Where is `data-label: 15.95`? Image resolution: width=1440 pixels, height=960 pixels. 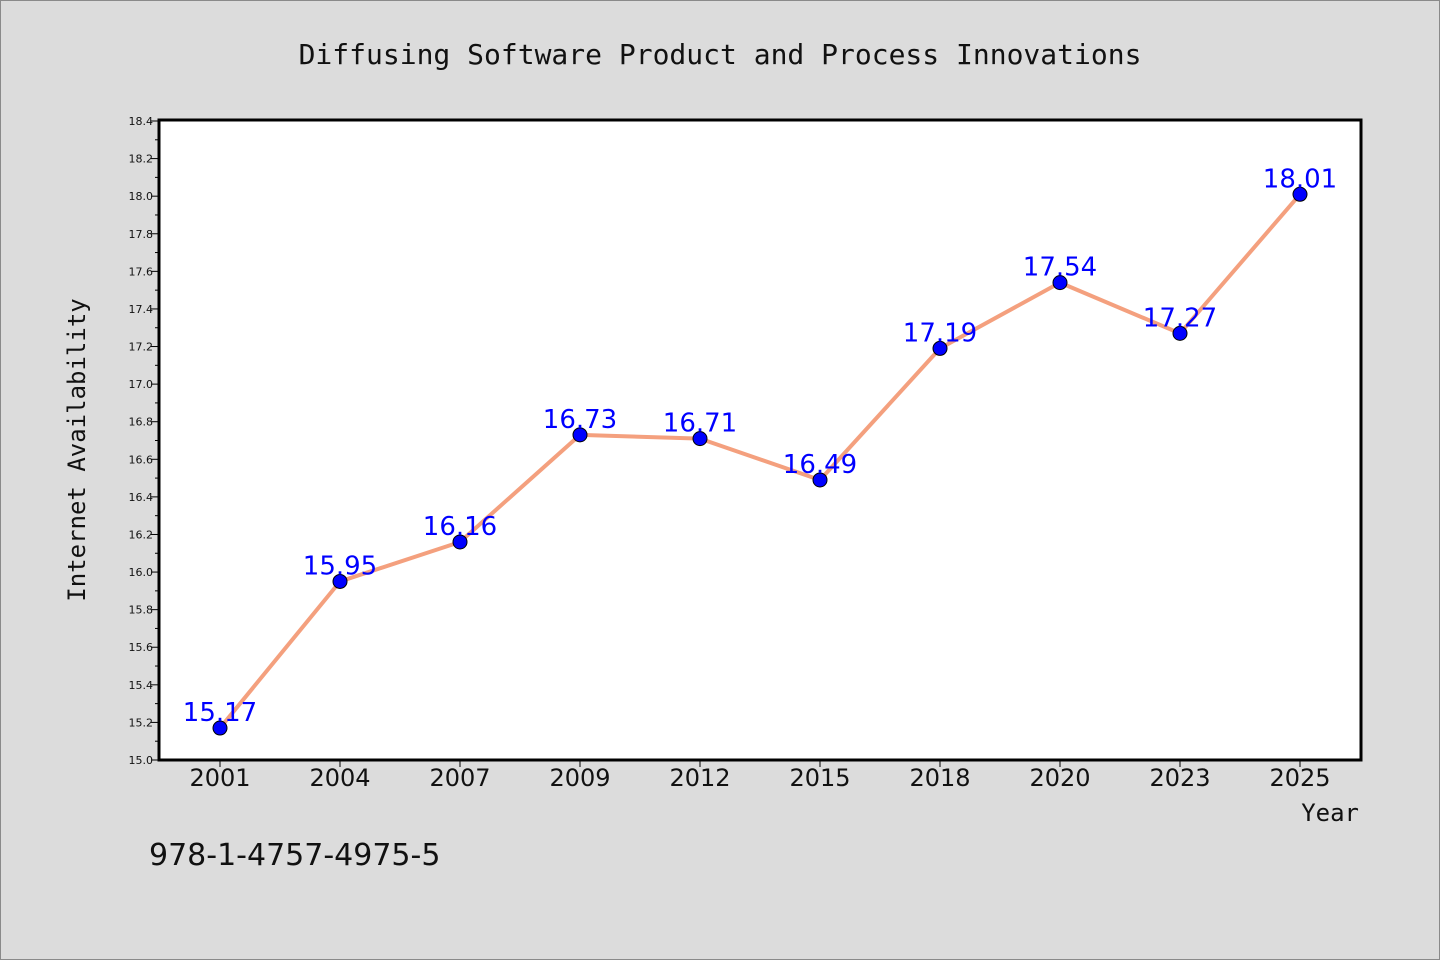
data-label: 15.95 is located at coordinates (340, 566).